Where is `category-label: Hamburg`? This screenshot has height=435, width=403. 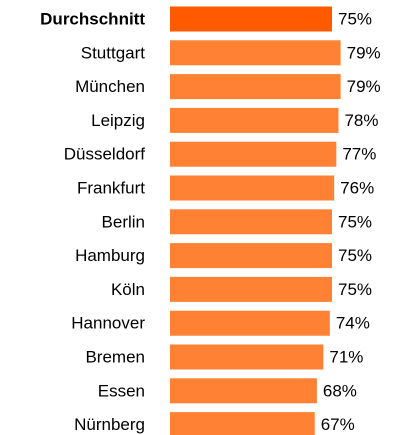
category-label: Hamburg is located at coordinates (110, 255).